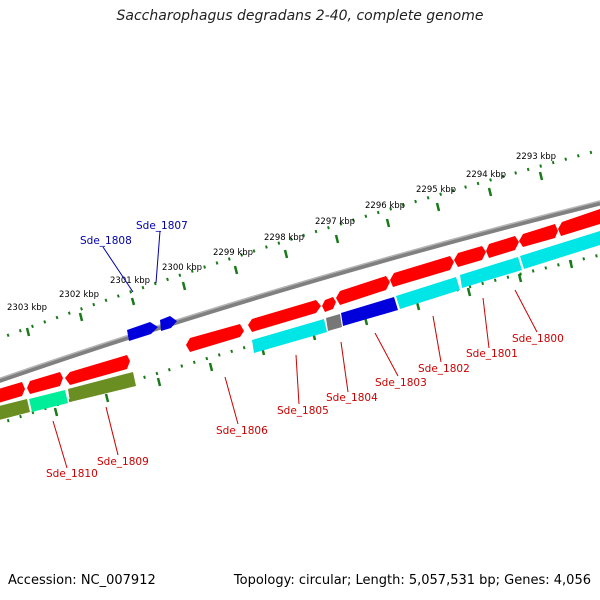 Image resolution: width=600 pixels, height=600 pixels. Describe the element at coordinates (82, 580) in the screenshot. I see `accession-text: Accession: NC_007912` at that location.